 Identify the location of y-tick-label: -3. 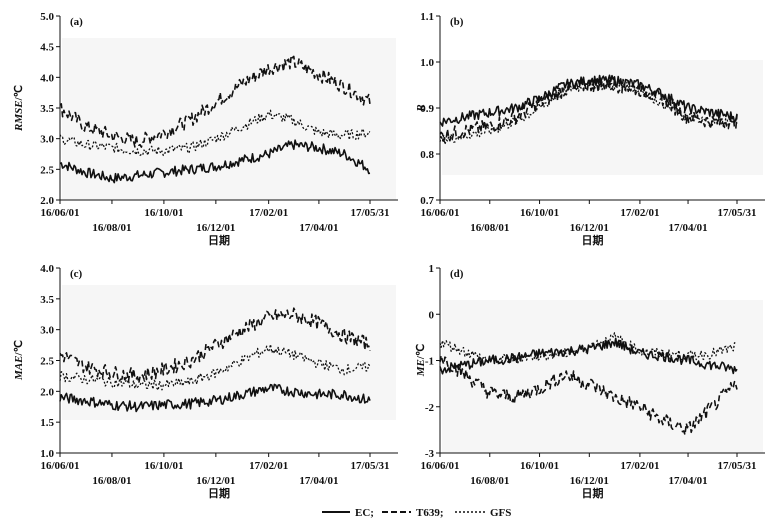
(430, 454).